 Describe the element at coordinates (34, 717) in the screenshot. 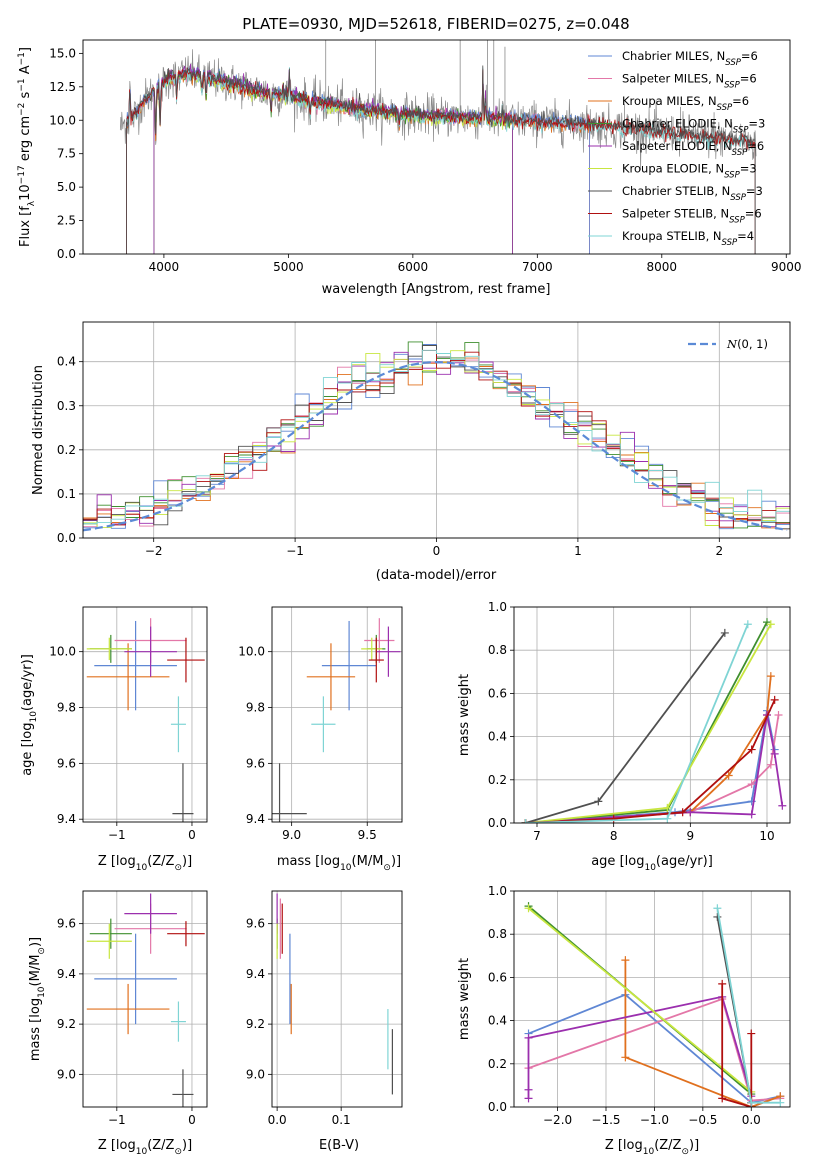

I see `y-axis-label-part: 10` at that location.